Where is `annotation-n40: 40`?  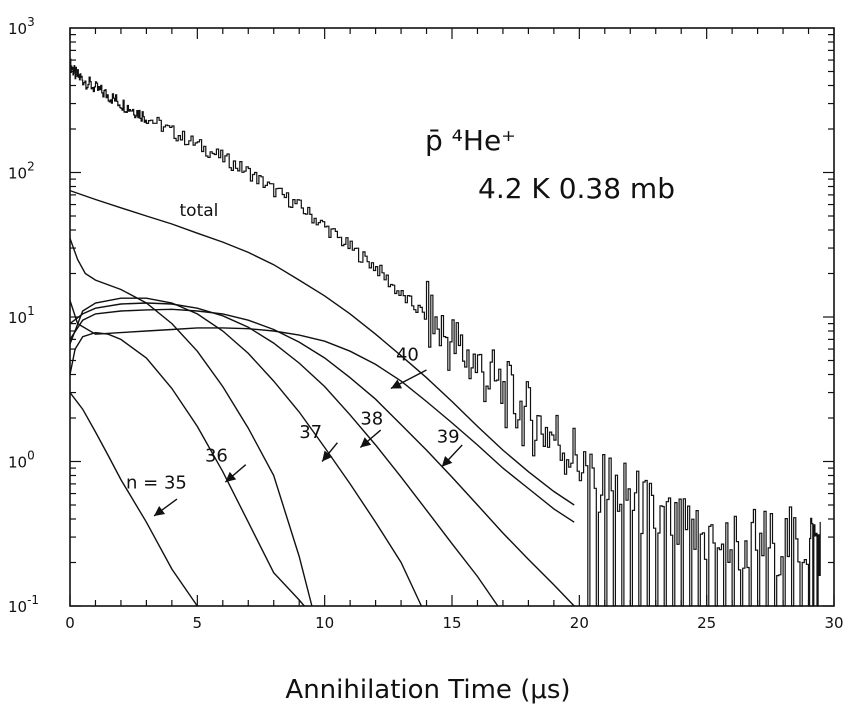
annotation-n40: 40 is located at coordinates (407, 354).